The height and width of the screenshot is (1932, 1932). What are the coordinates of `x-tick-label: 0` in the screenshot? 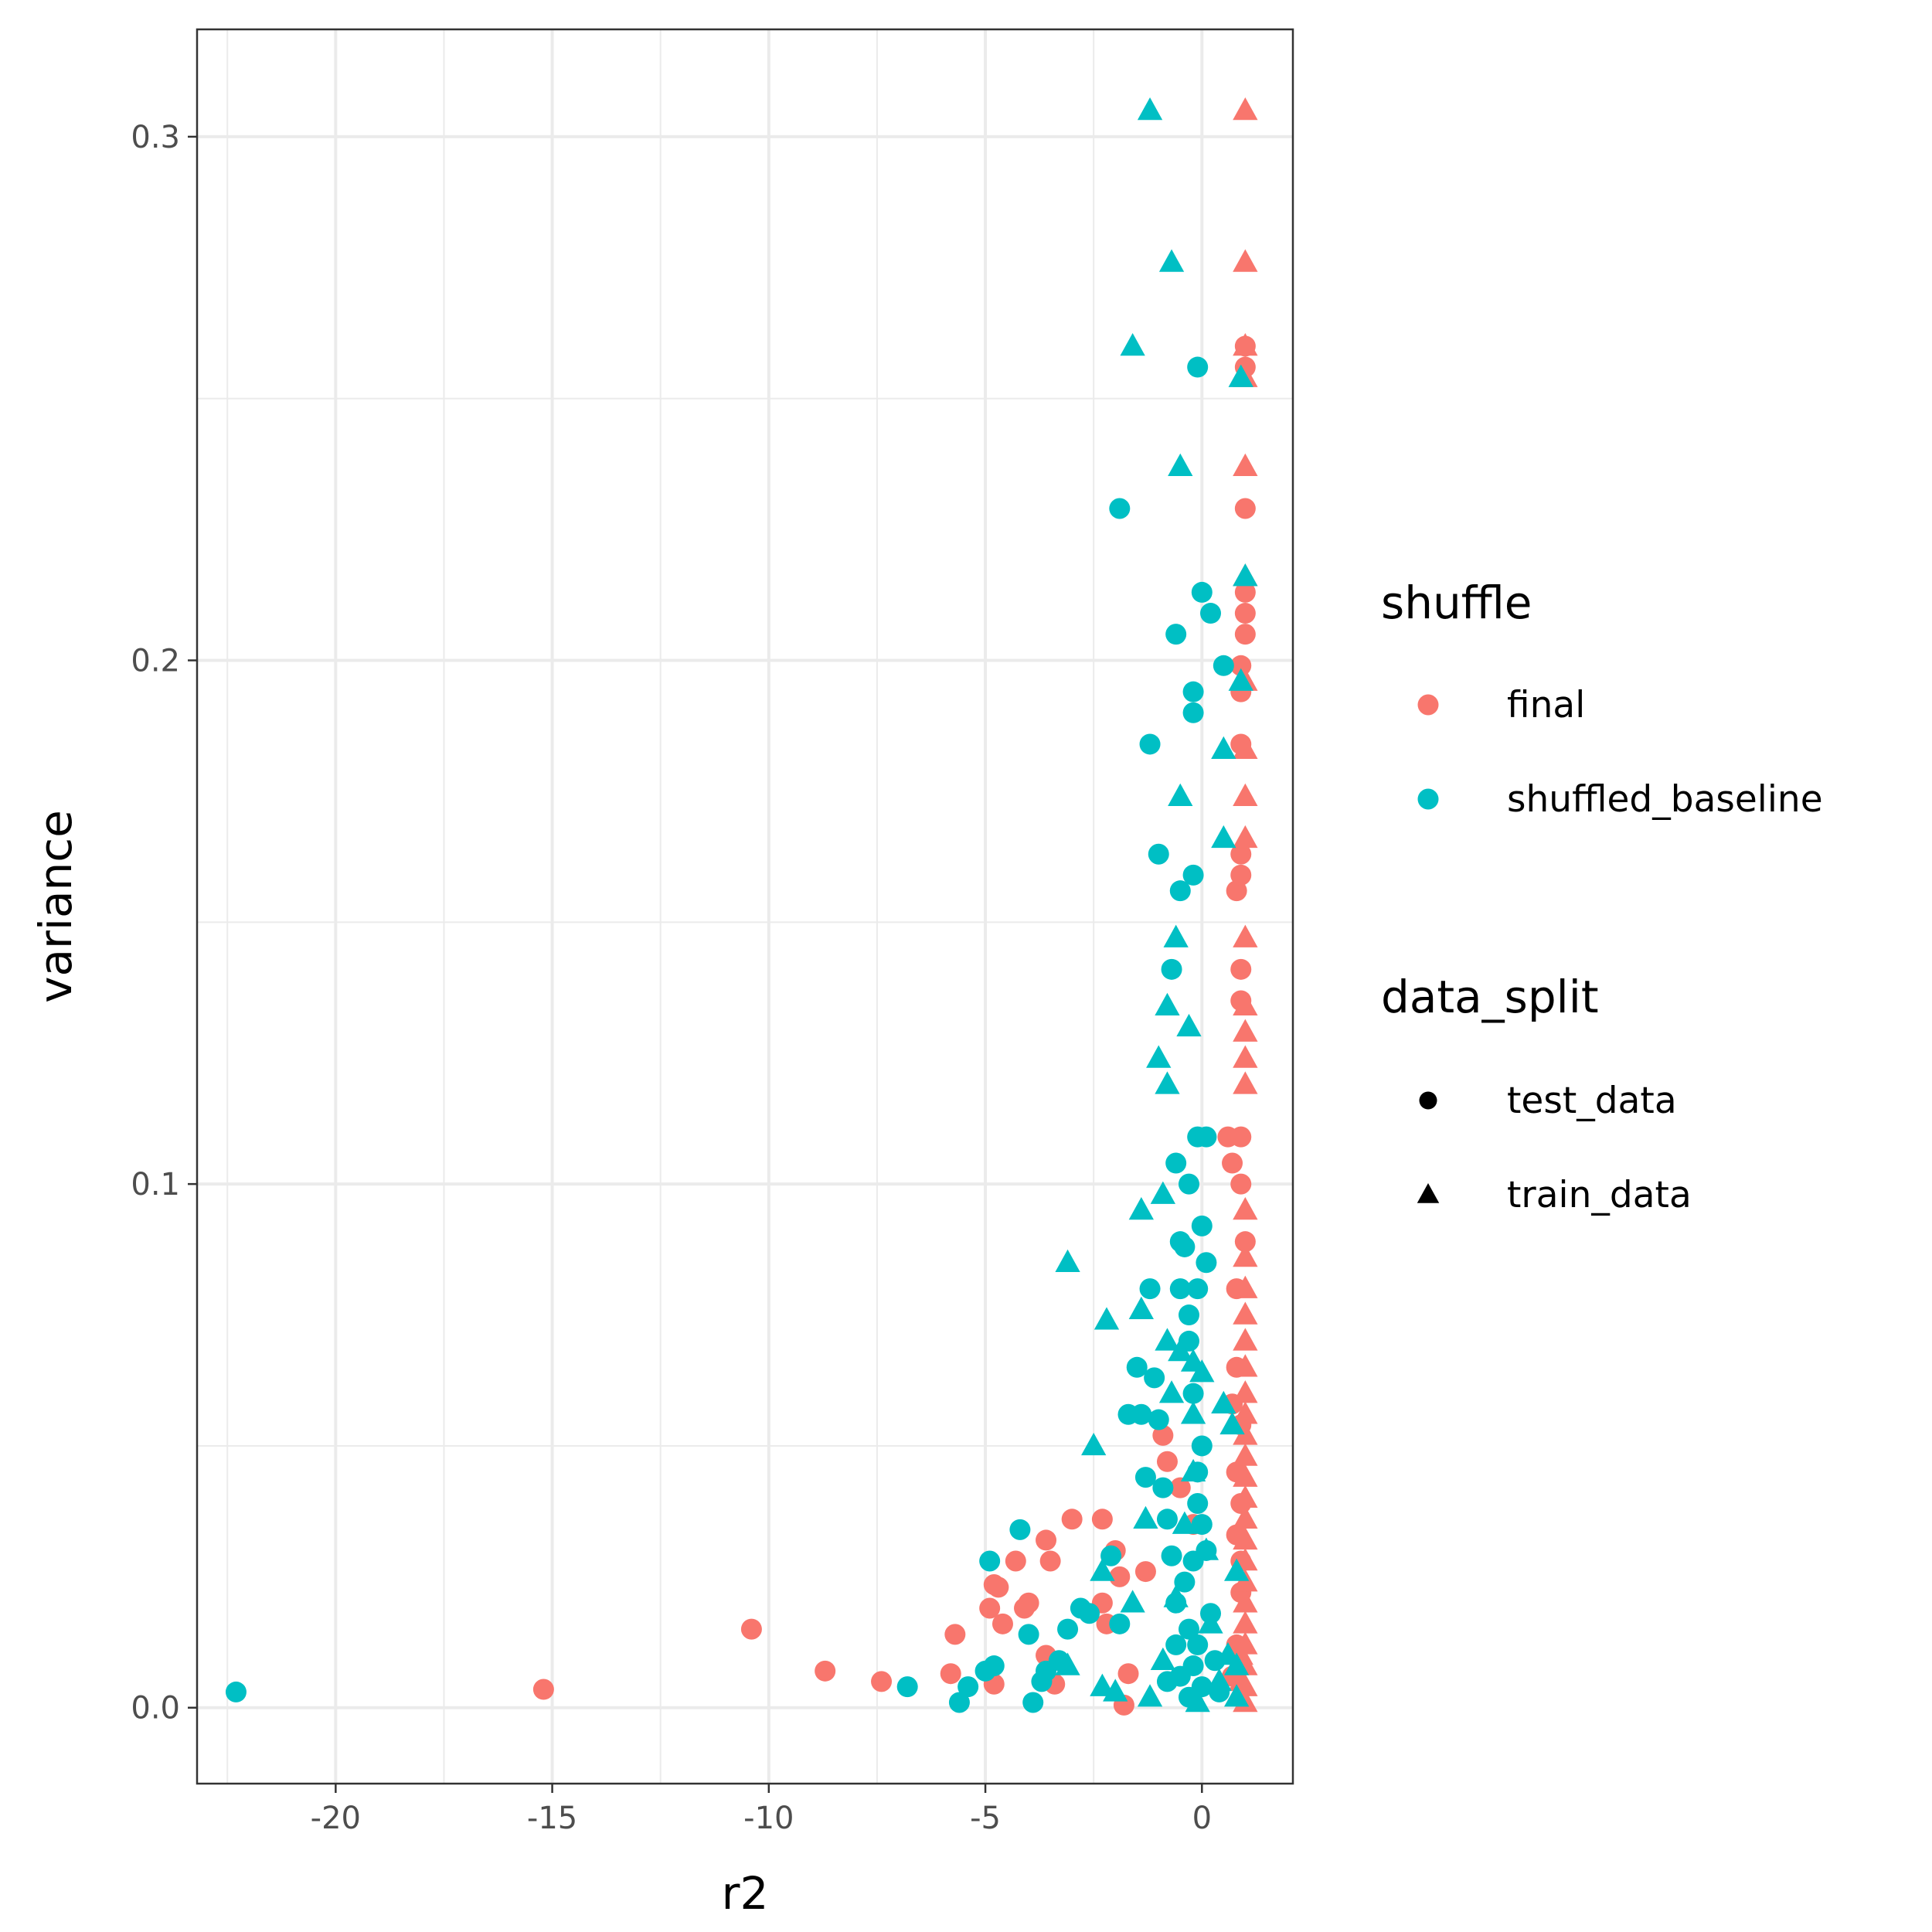 It's located at (1202, 1818).